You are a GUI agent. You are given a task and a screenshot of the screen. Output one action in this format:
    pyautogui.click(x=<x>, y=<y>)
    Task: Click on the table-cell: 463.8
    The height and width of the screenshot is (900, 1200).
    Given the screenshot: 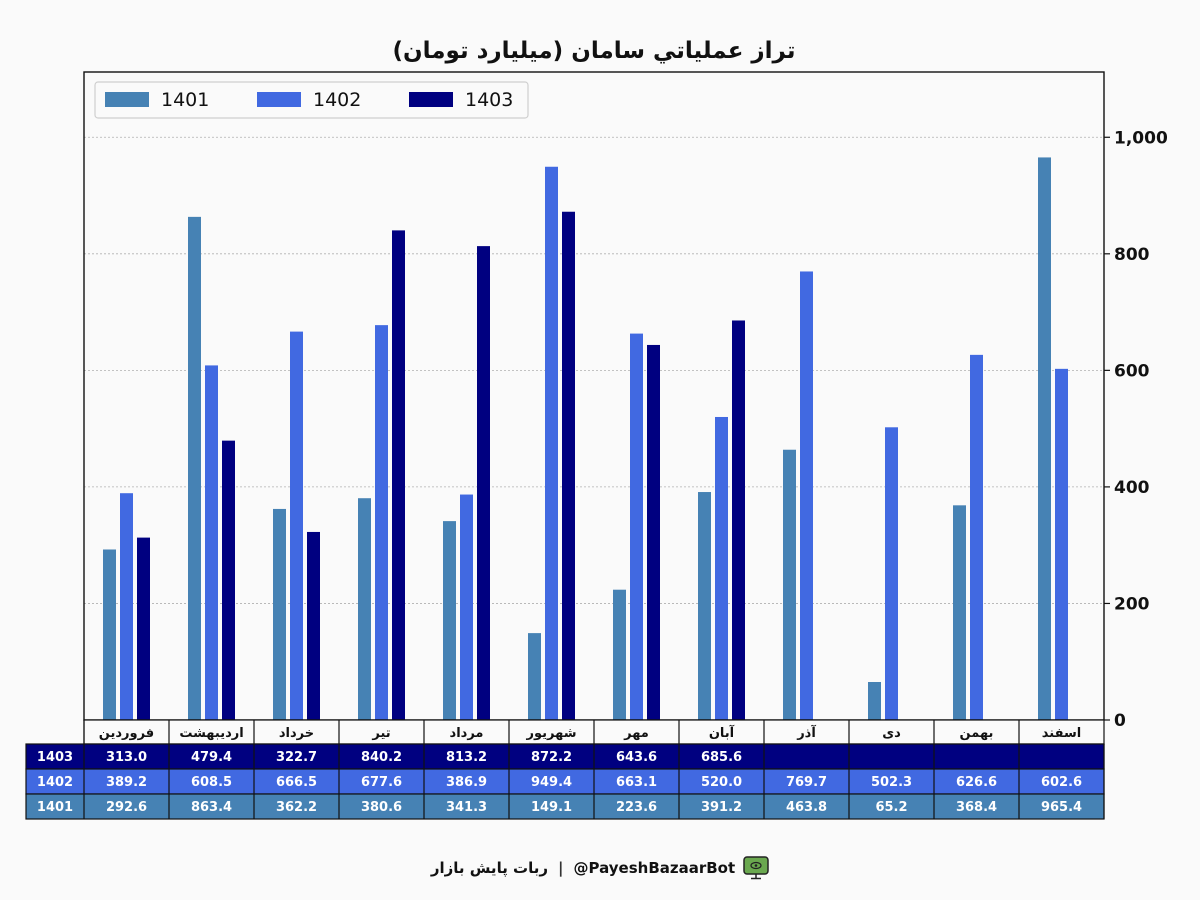 What is the action you would take?
    pyautogui.click(x=806, y=807)
    